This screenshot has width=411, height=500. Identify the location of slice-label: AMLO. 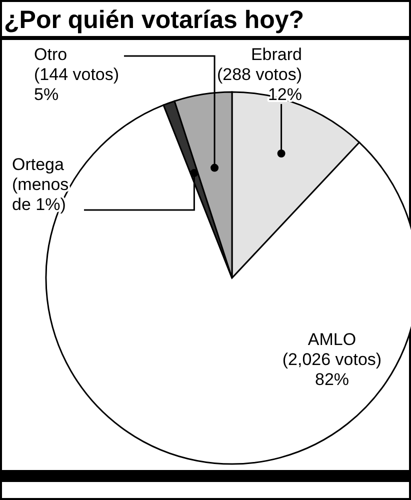
(332, 339).